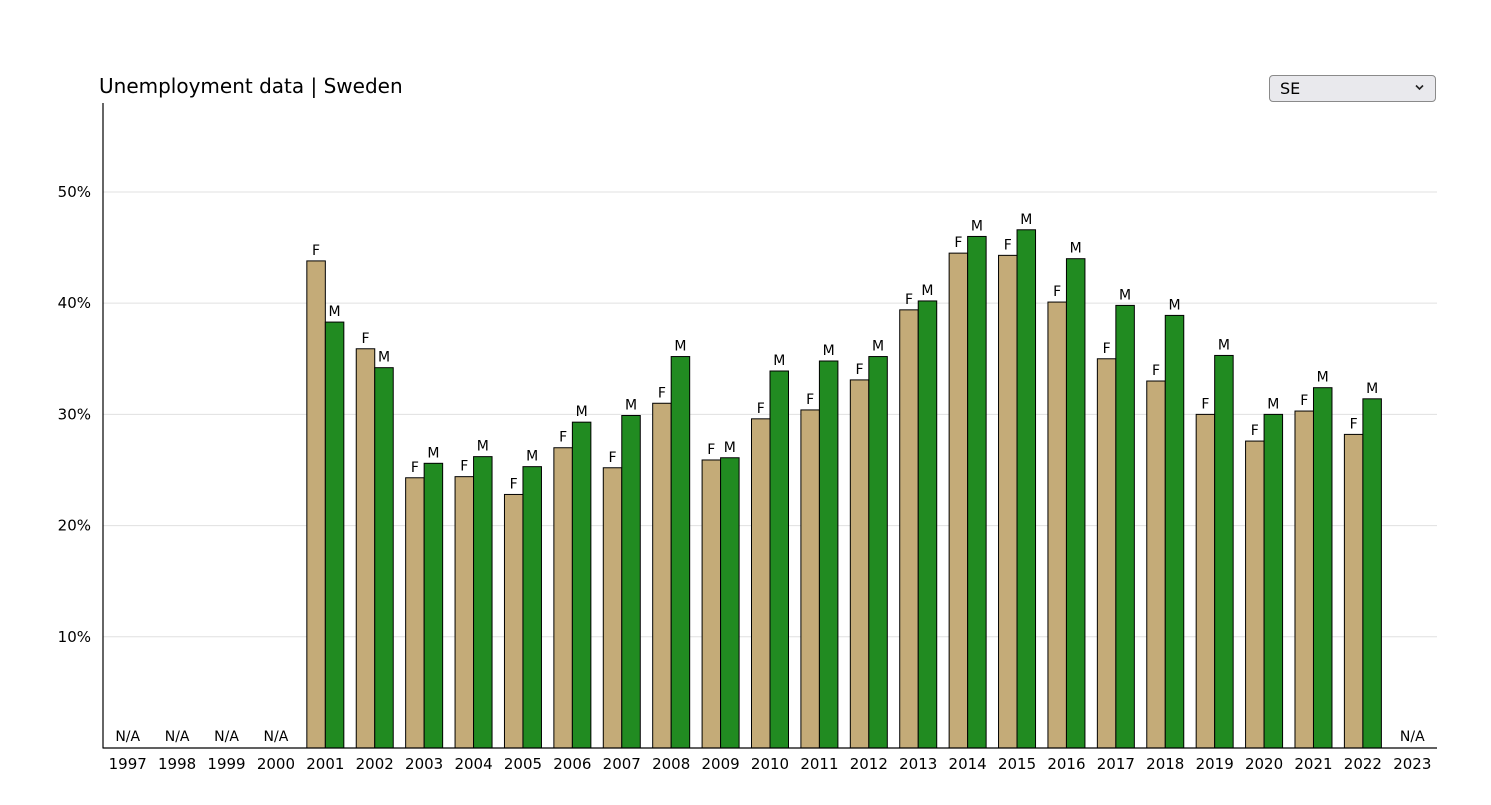  I want to click on y-tick-label: 30%, so click(74, 414).